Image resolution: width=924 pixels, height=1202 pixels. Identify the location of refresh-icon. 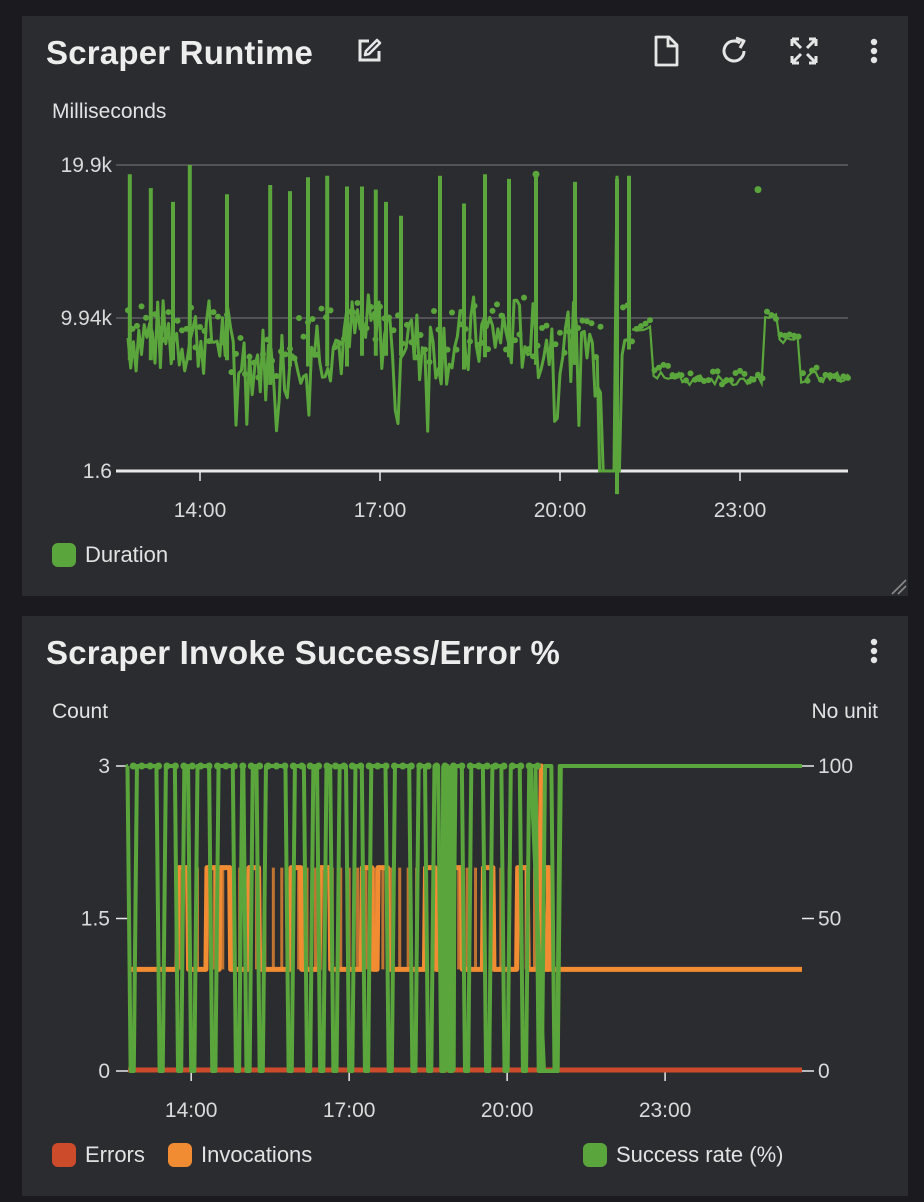
(734, 51).